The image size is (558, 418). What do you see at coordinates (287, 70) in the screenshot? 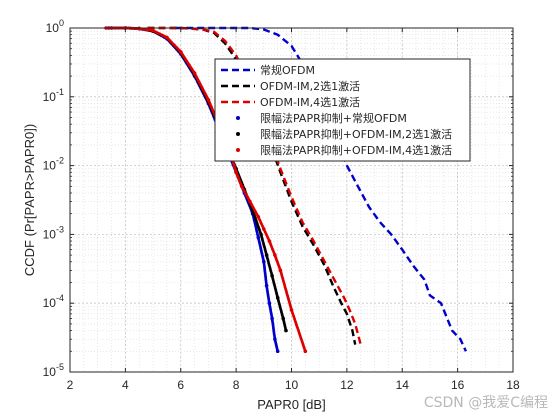
I see `legend-label-1: 常规OFDM` at bounding box center [287, 70].